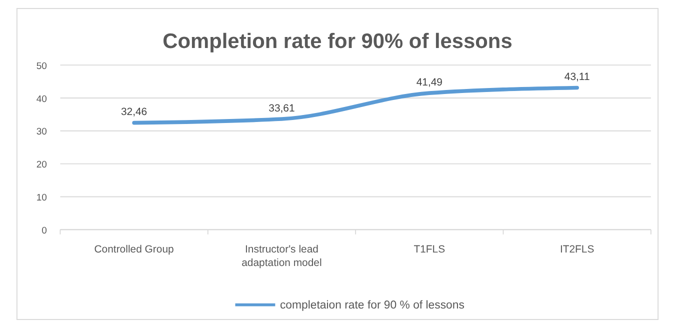 Image resolution: width=675 pixels, height=328 pixels. I want to click on legend-label: completaion rate for 90 % of lessons, so click(372, 306).